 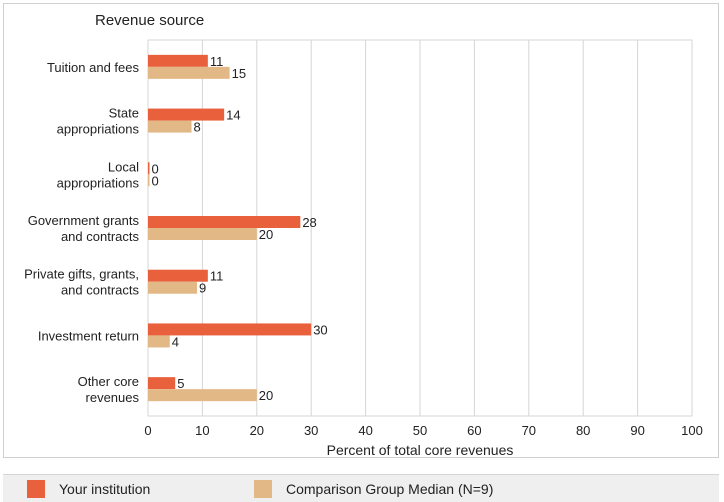 What do you see at coordinates (365, 430) in the screenshot?
I see `x-tick-label: 40` at bounding box center [365, 430].